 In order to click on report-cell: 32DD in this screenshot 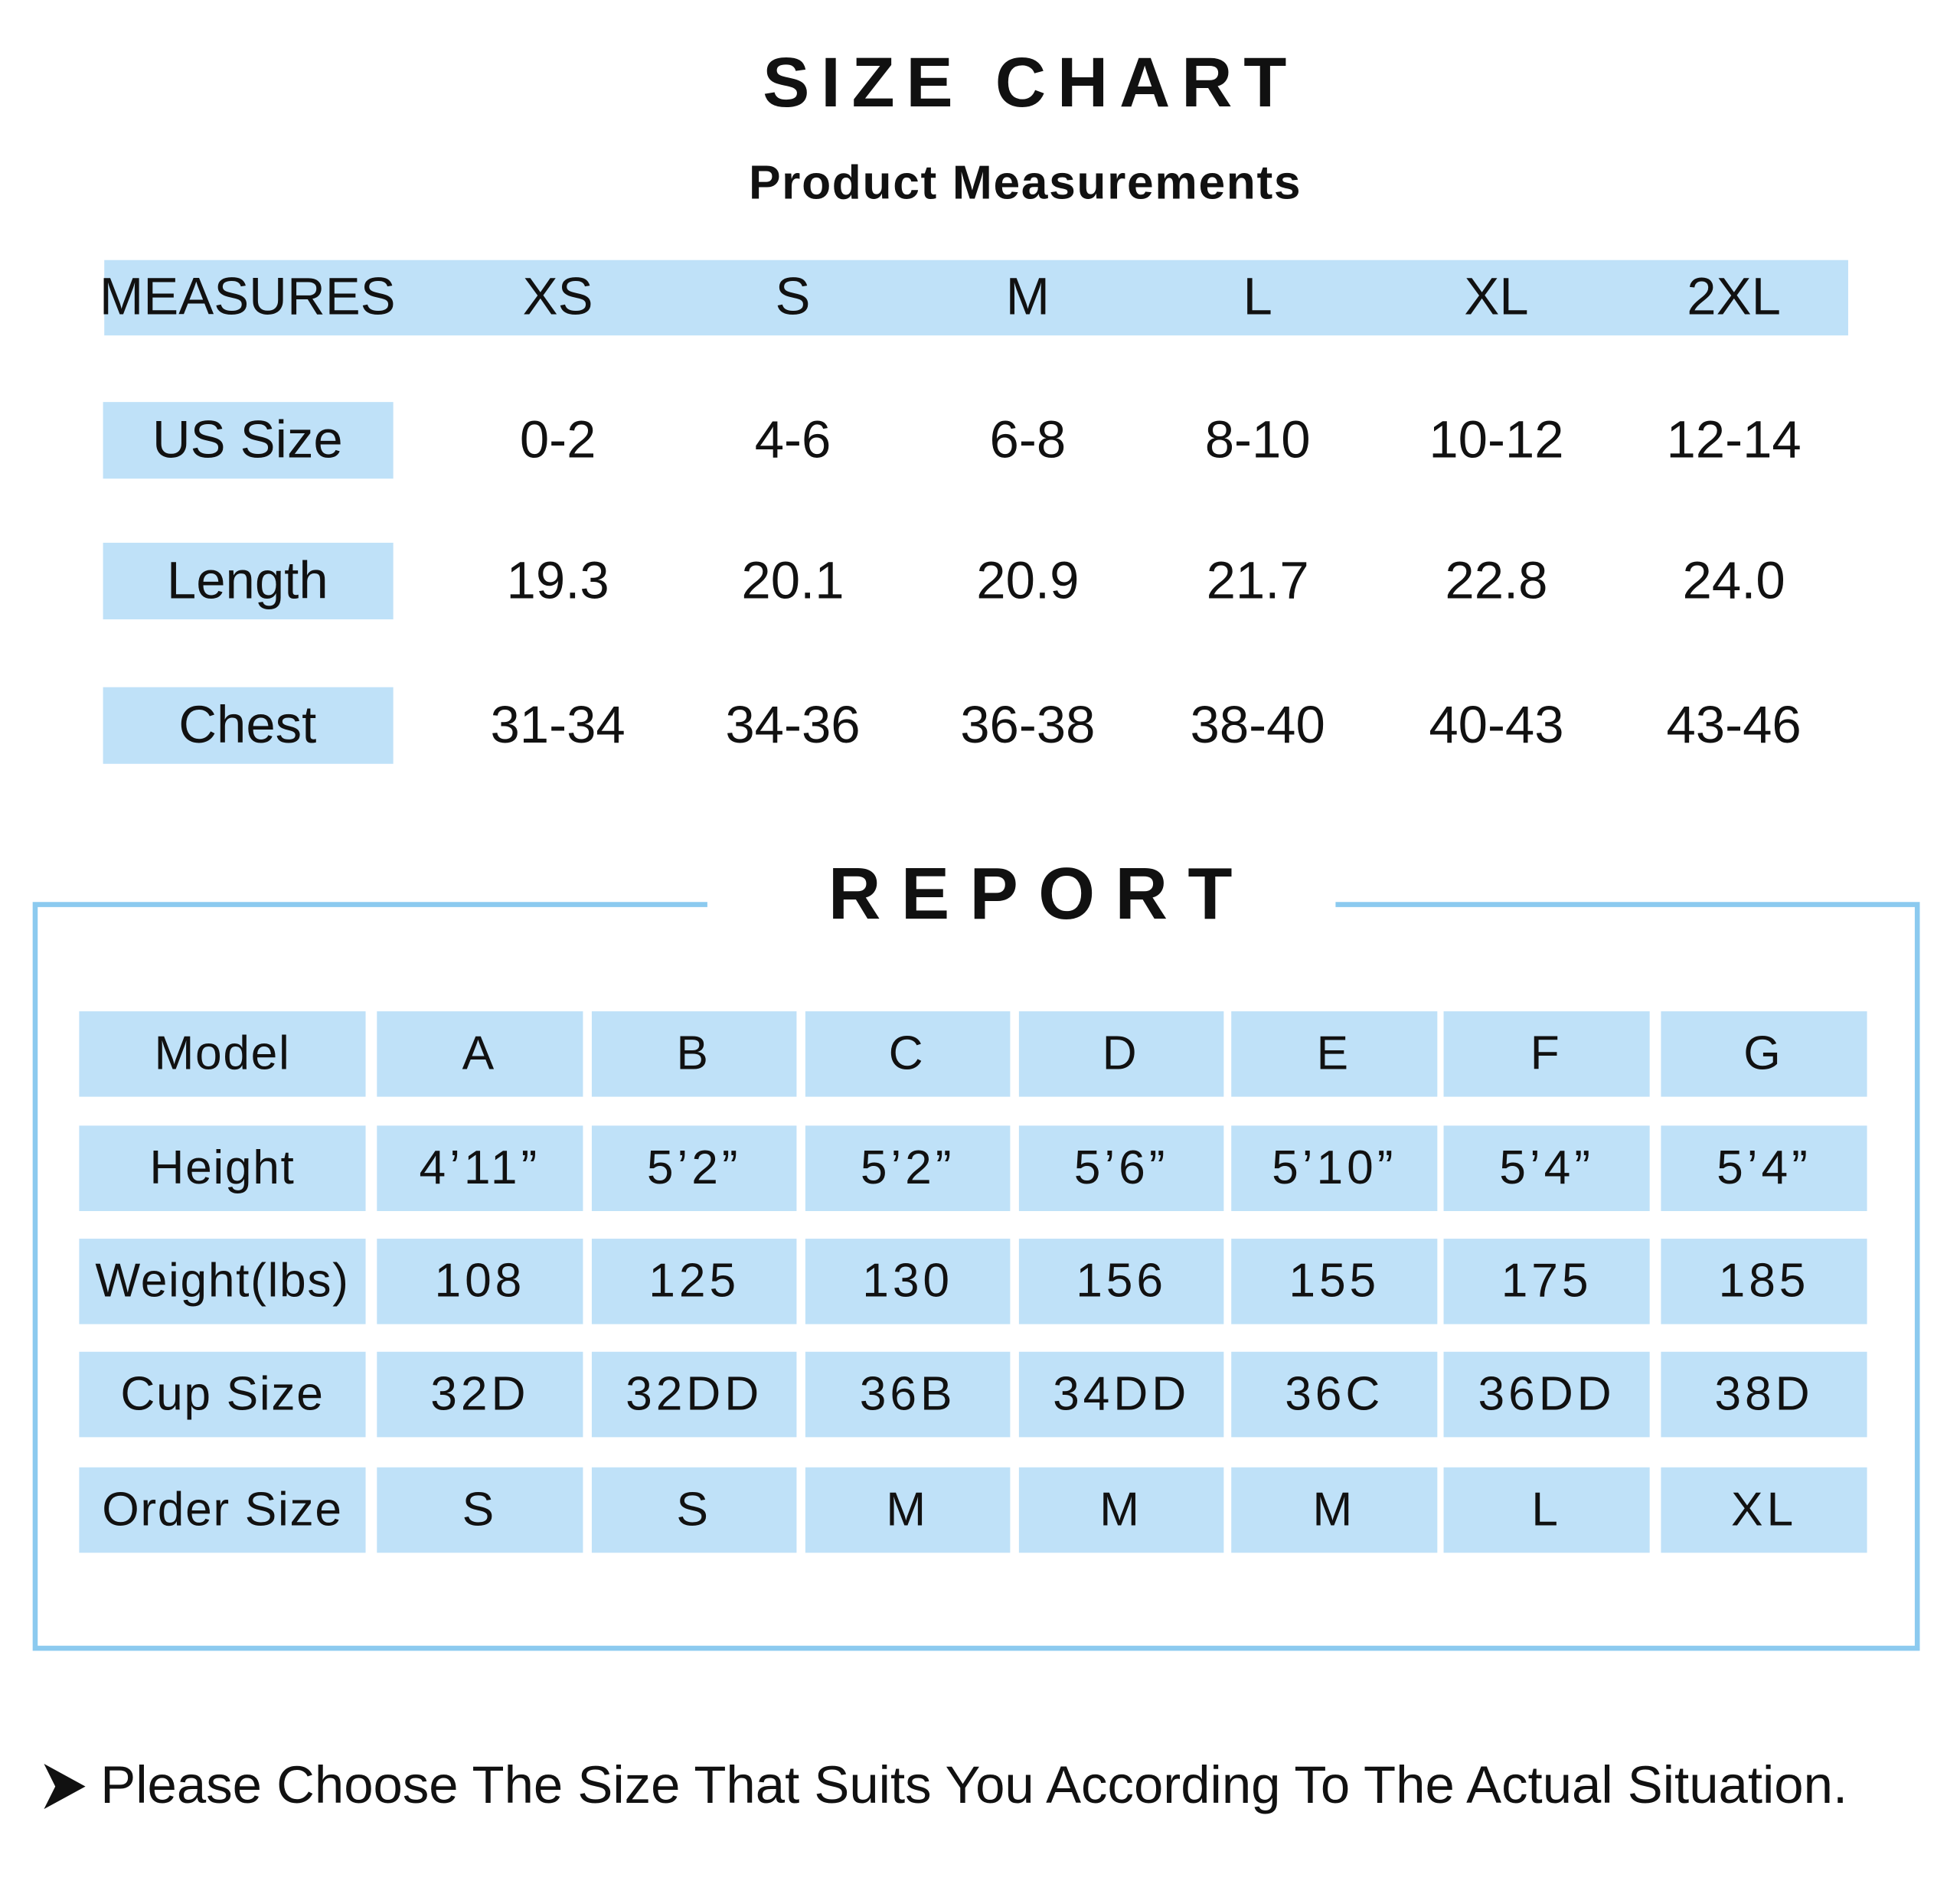, I will do `click(694, 1393)`.